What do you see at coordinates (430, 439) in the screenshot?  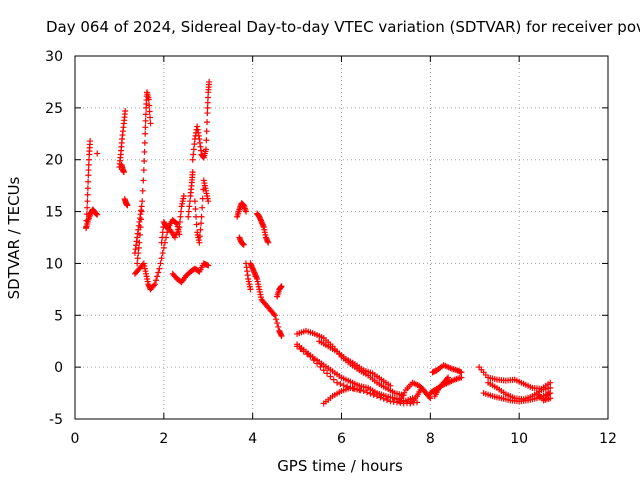 I see `x-tick-label: 8` at bounding box center [430, 439].